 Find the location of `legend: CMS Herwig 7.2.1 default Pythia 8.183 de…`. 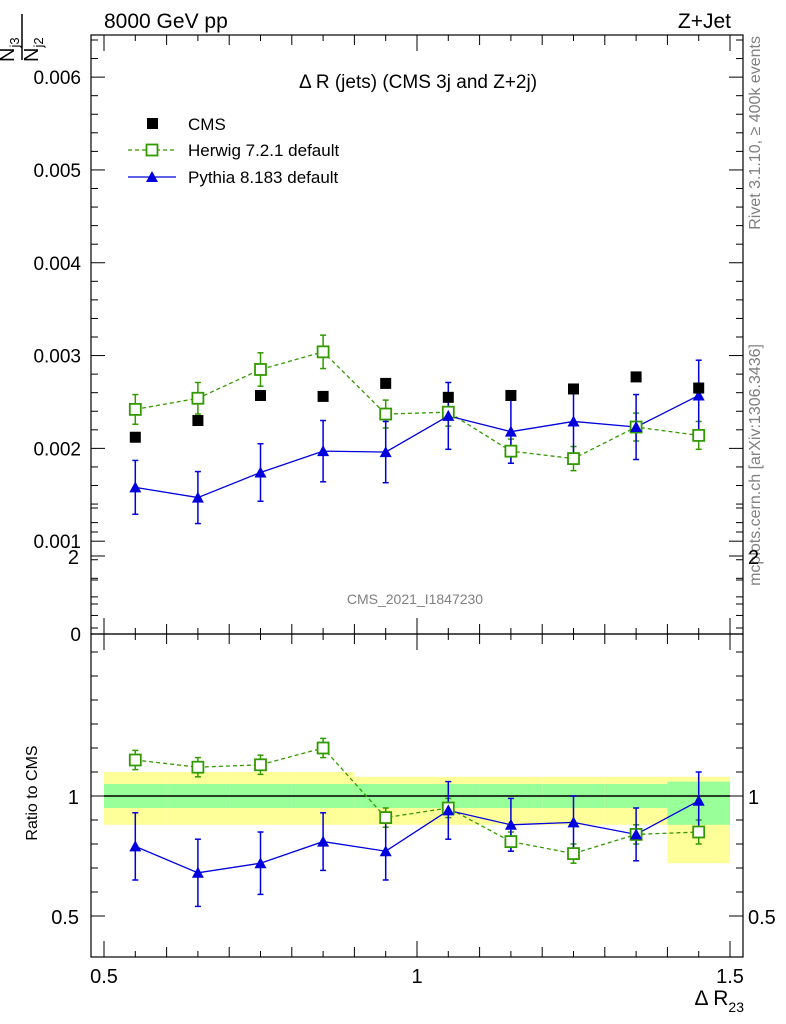

legend: CMS Herwig 7.2.1 default Pythia 8.183 de… is located at coordinates (233, 151).